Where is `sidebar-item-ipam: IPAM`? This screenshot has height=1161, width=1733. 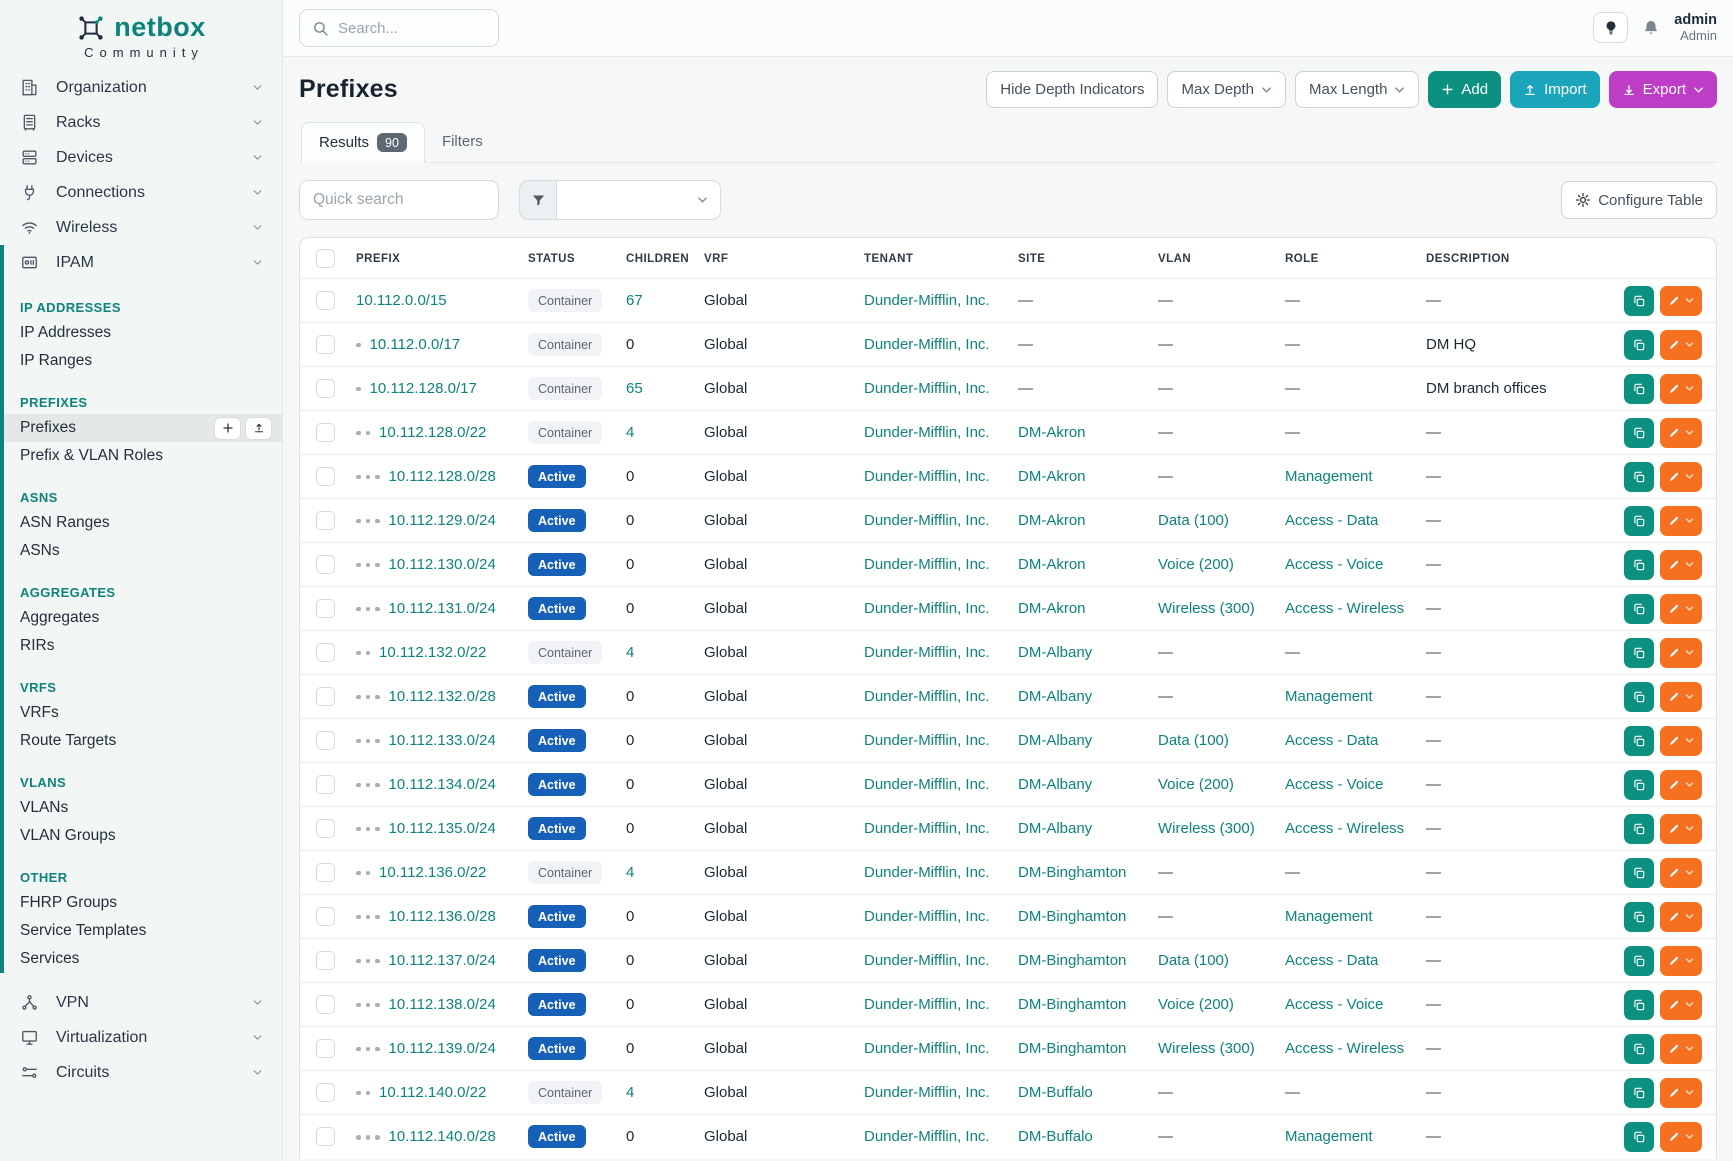 sidebar-item-ipam: IPAM is located at coordinates (143, 262).